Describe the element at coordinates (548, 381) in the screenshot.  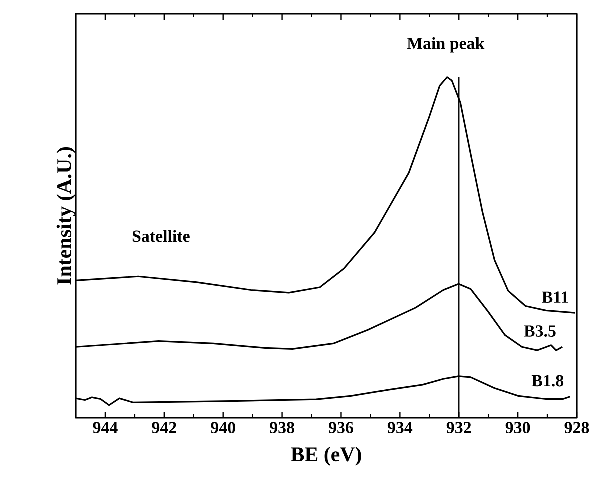
I see `series-label: B1.8` at that location.